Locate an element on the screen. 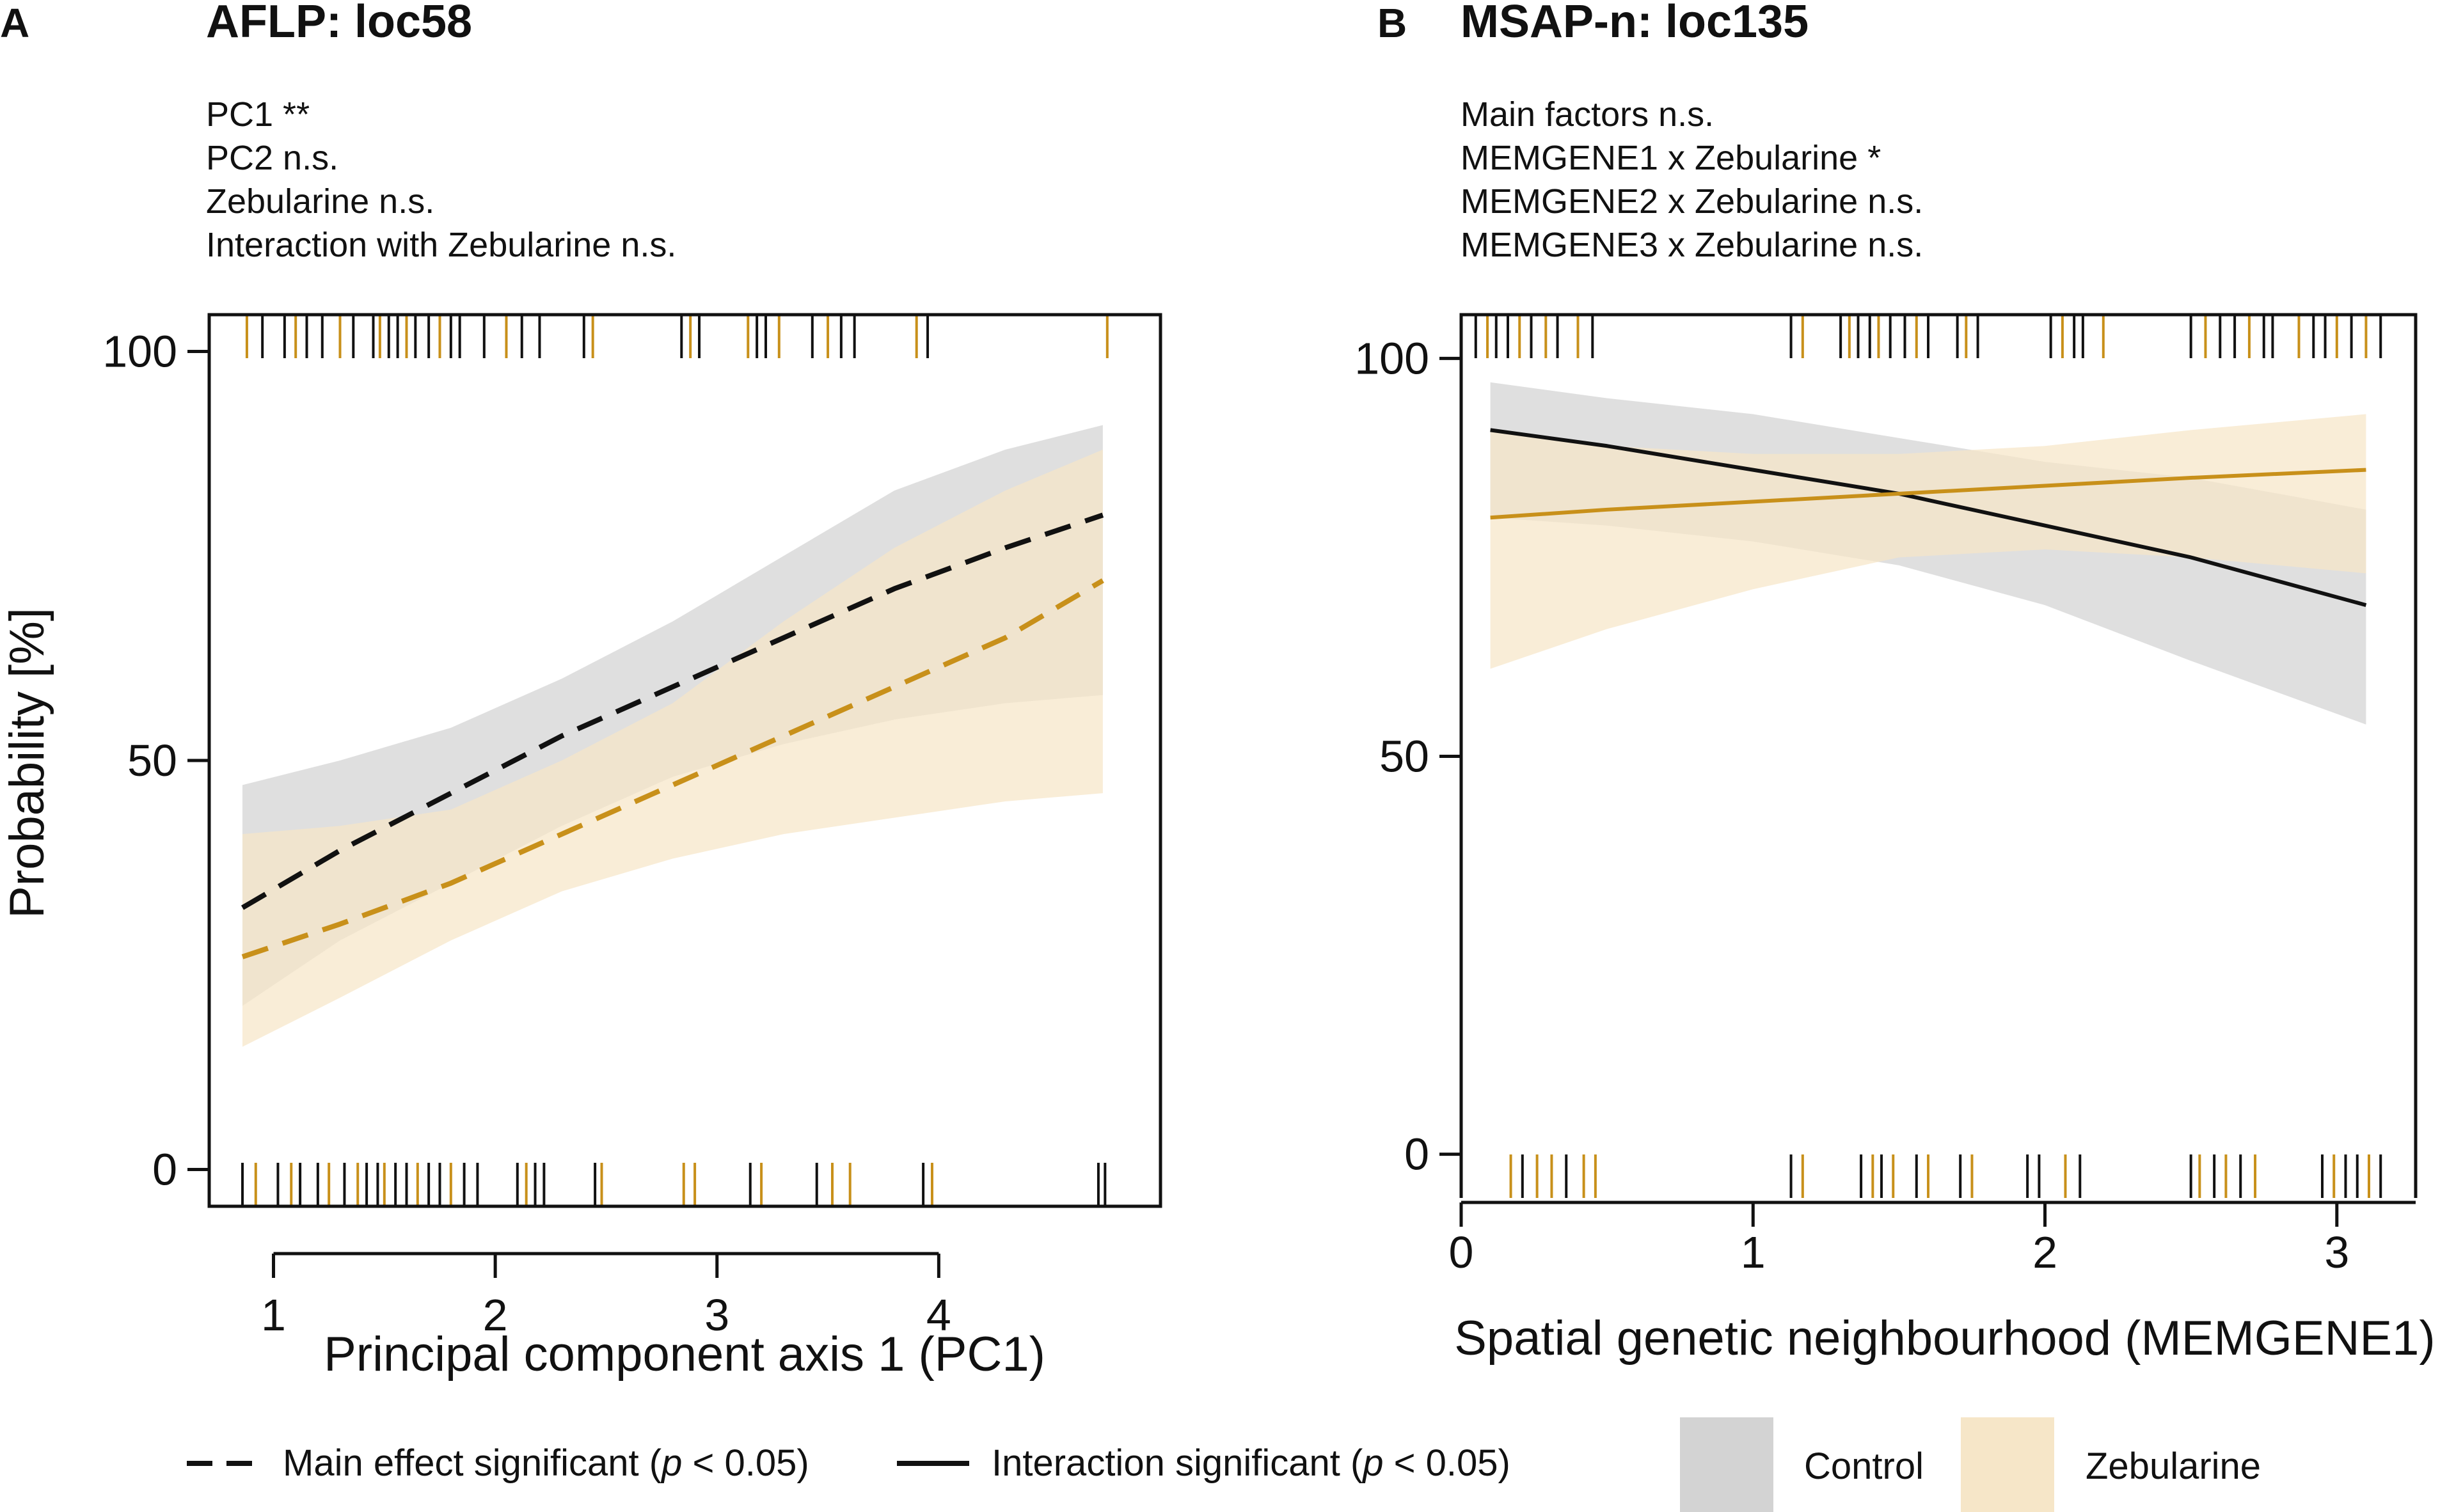 Image resolution: width=2463 pixels, height=1512 pixels. panel-a-y-axis-label: Probability [%] is located at coordinates (27, 763).